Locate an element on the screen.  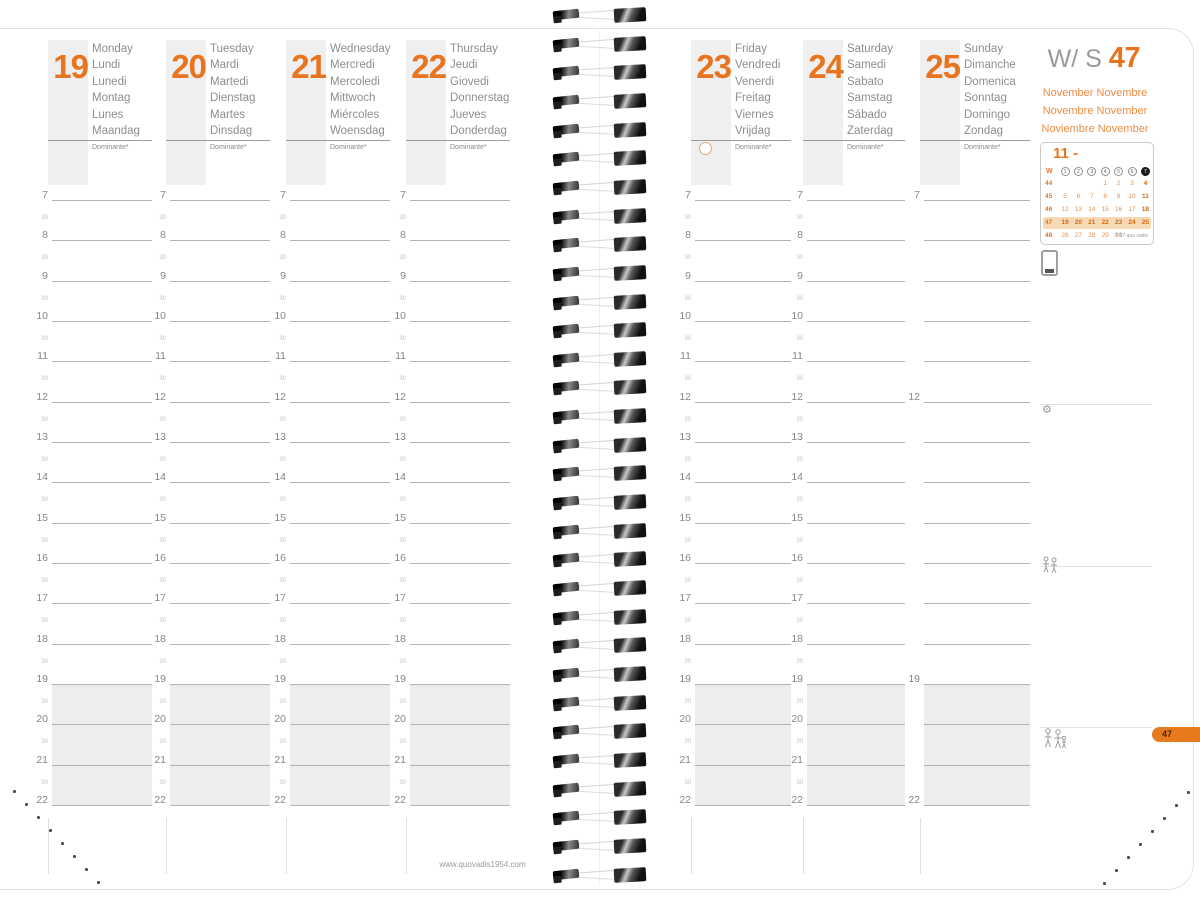
day-names: Tuesday Mardi Martedi Dienstag Martes Dinsdag is located at coordinates (232, 90).